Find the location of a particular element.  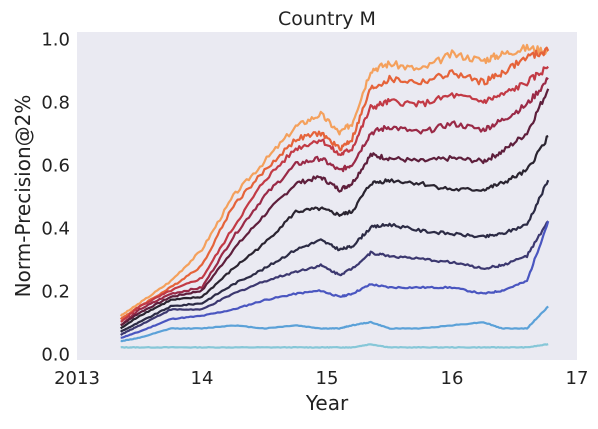

x-axis-ticks: 2013 14 15 16 17 is located at coordinates (321, 378).